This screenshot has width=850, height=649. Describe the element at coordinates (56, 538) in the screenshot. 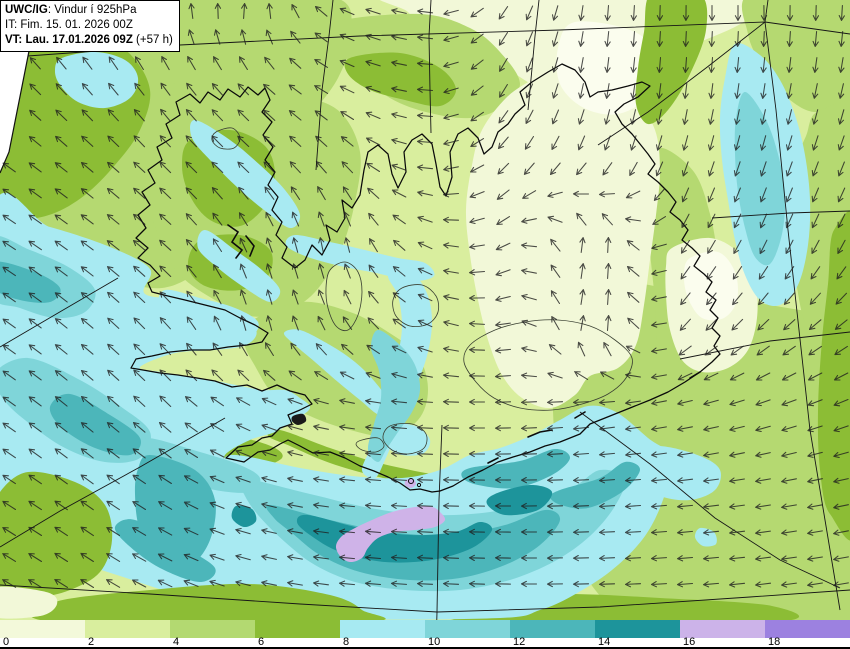

I see `wind-speed-region-olive-sw-wedge` at that location.